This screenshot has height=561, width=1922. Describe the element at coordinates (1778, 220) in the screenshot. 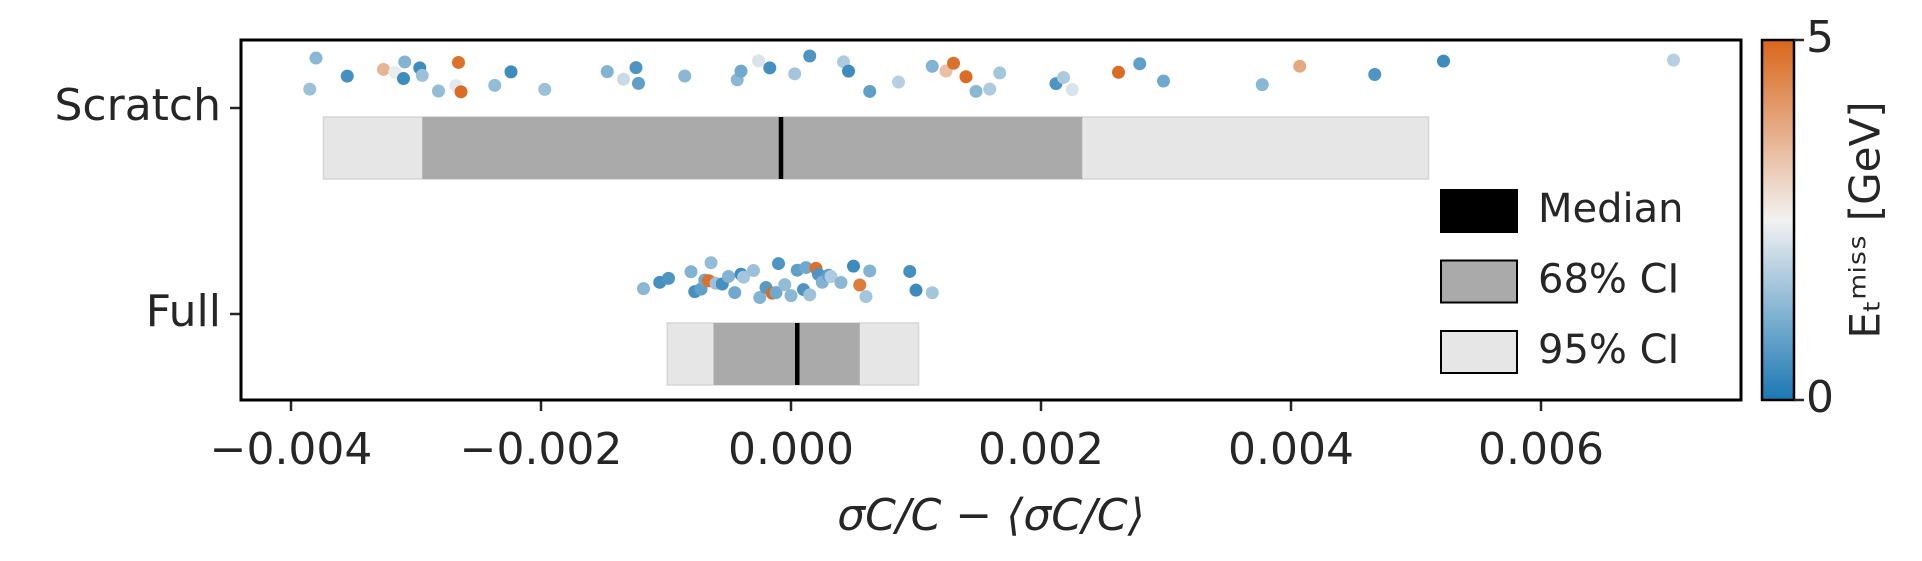

I see `colorbar` at that location.